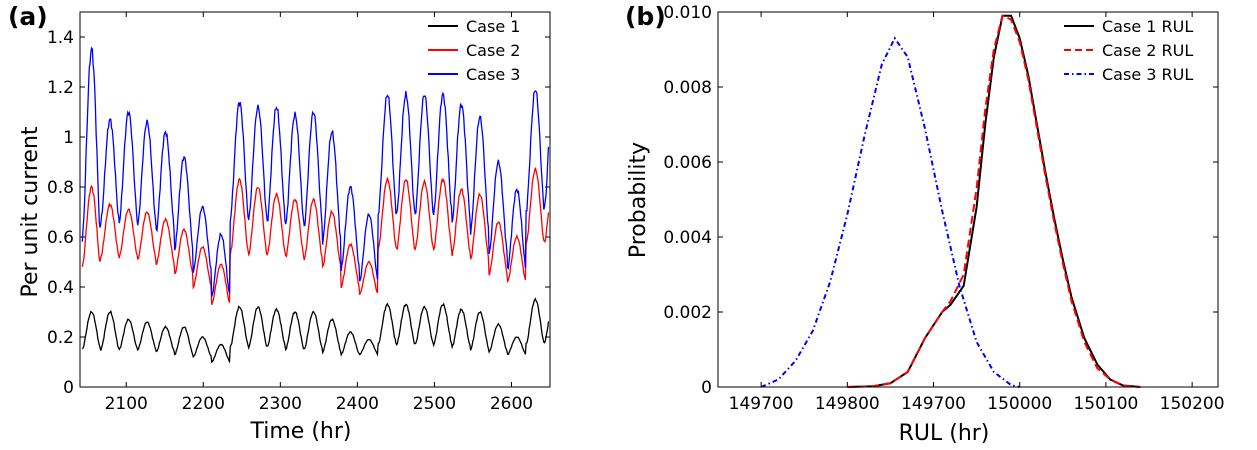 The image size is (1257, 450). I want to click on y-tick-label: 0.6, so click(60, 238).